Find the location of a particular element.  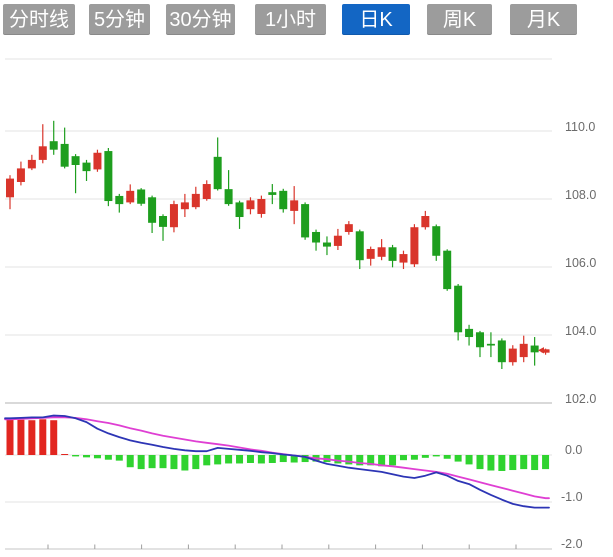

tab-timeline: 分时线 is located at coordinates (39, 19).